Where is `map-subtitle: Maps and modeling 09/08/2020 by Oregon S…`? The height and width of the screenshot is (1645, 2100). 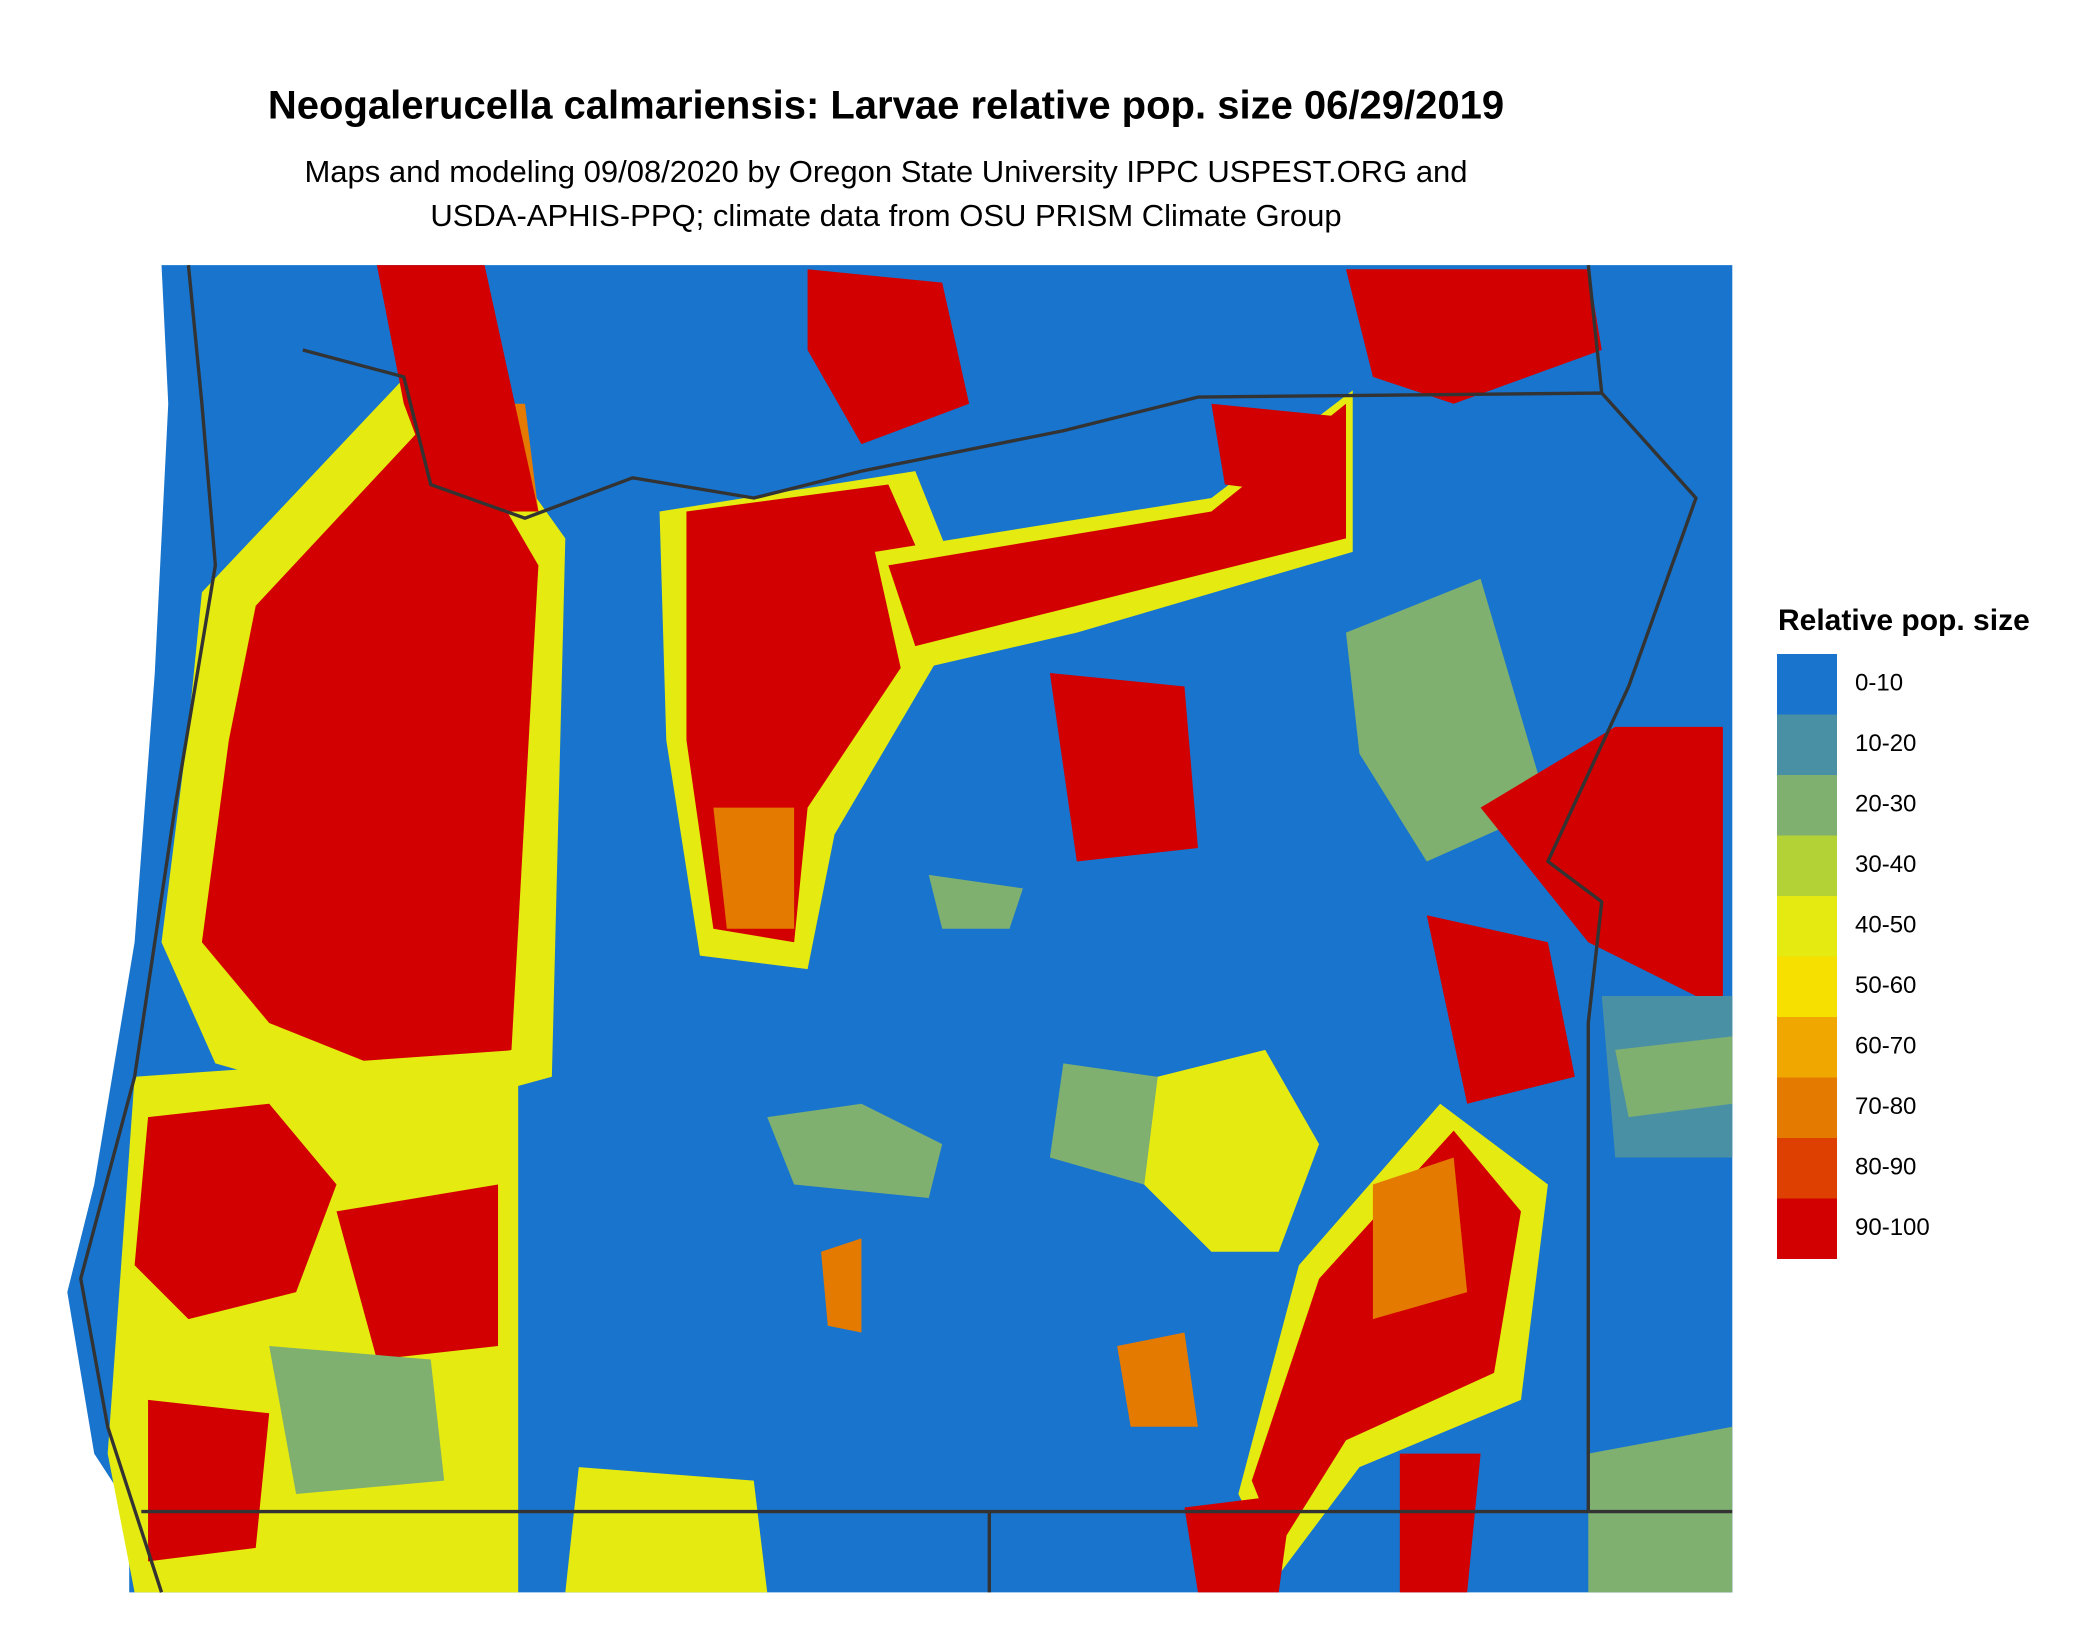
map-subtitle: Maps and modeling 09/08/2020 by Oregon S… is located at coordinates (885, 171).